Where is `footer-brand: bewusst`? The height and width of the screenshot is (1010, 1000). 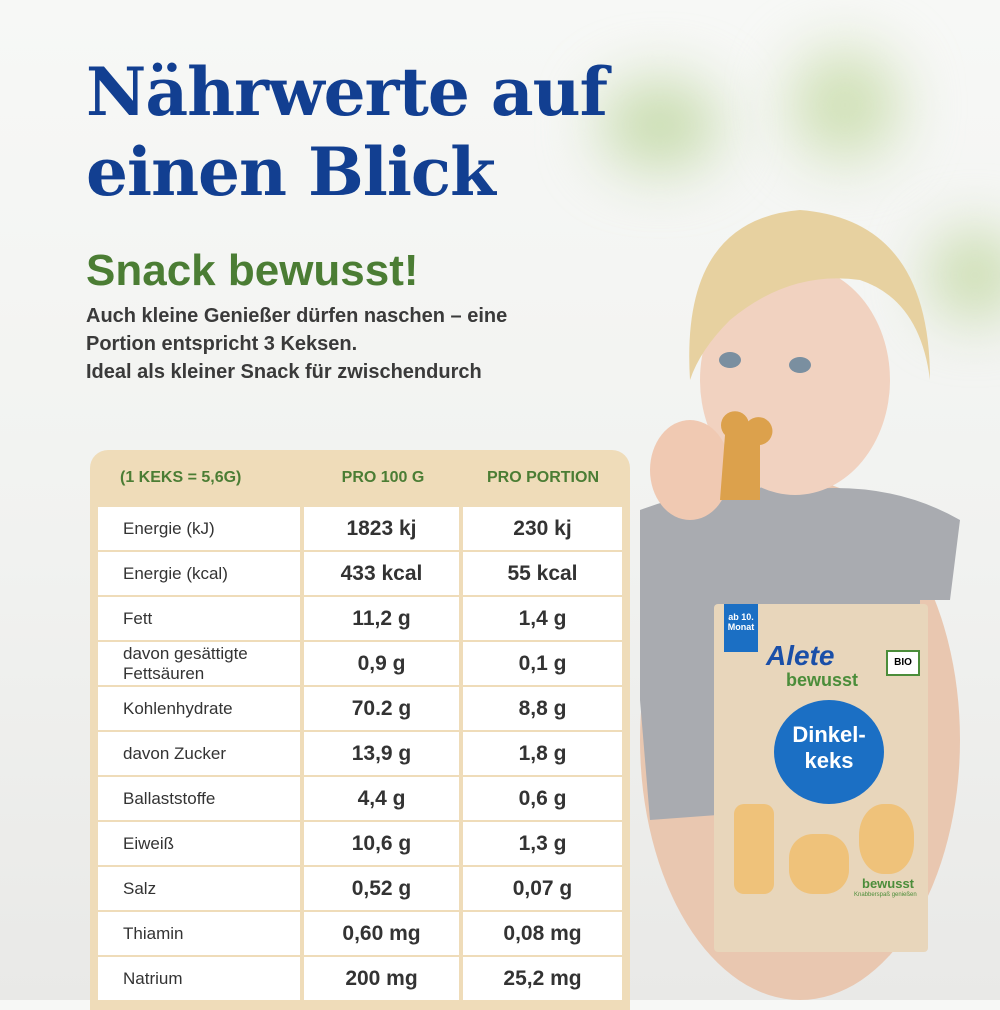
footer-brand: bewusst is located at coordinates (888, 883).